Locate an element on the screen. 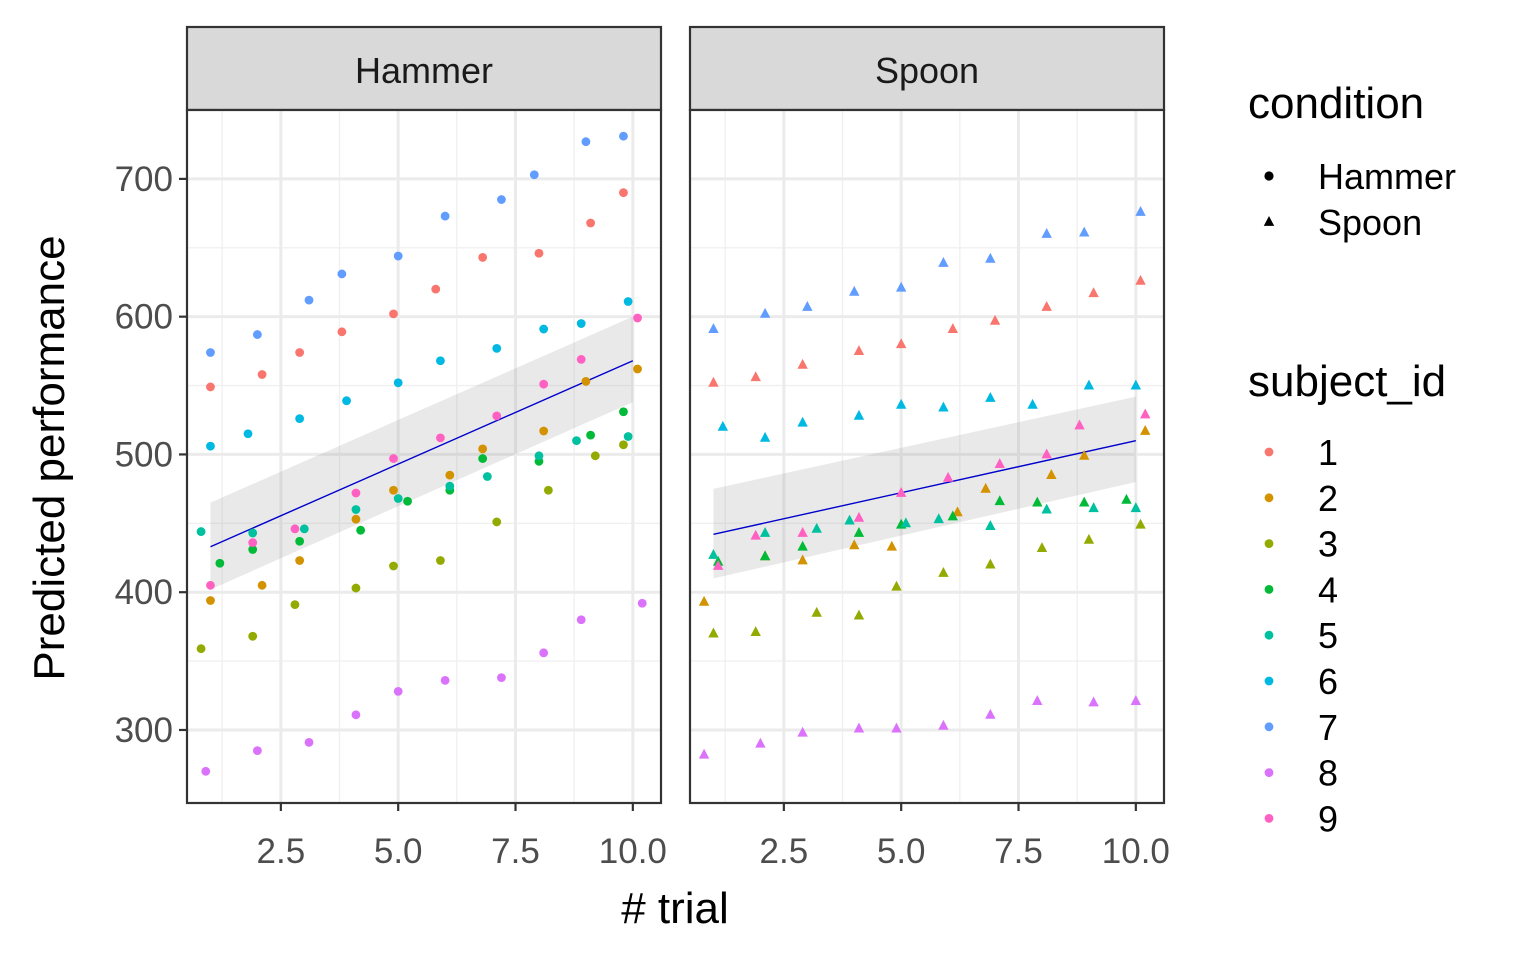 The height and width of the screenshot is (960, 1536). legend-item-label: 6 is located at coordinates (1328, 681).